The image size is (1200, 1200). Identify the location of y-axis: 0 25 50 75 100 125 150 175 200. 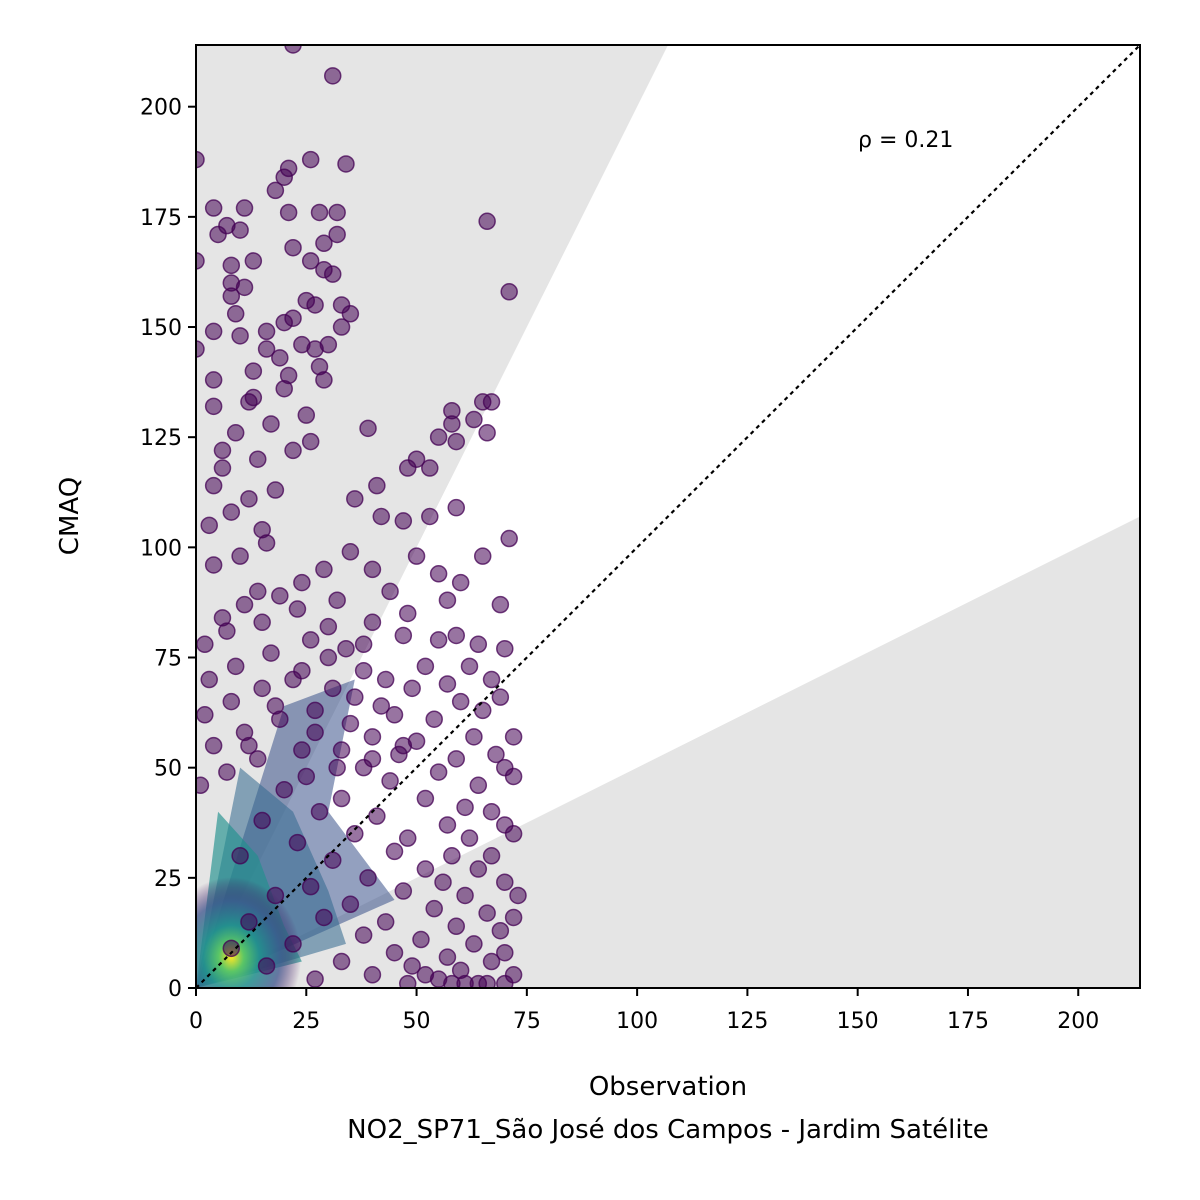
(168, 549).